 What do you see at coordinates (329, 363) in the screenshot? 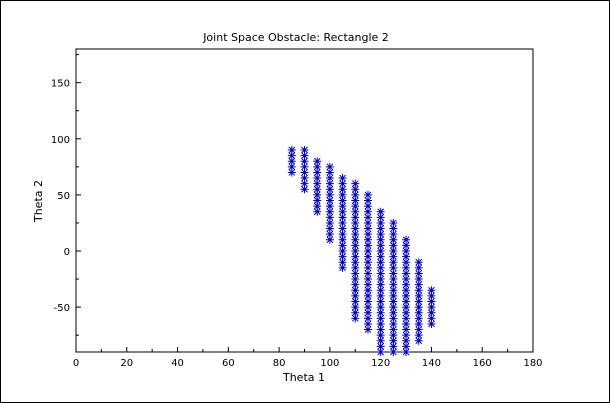
I see `x-tick-label: 100` at bounding box center [329, 363].